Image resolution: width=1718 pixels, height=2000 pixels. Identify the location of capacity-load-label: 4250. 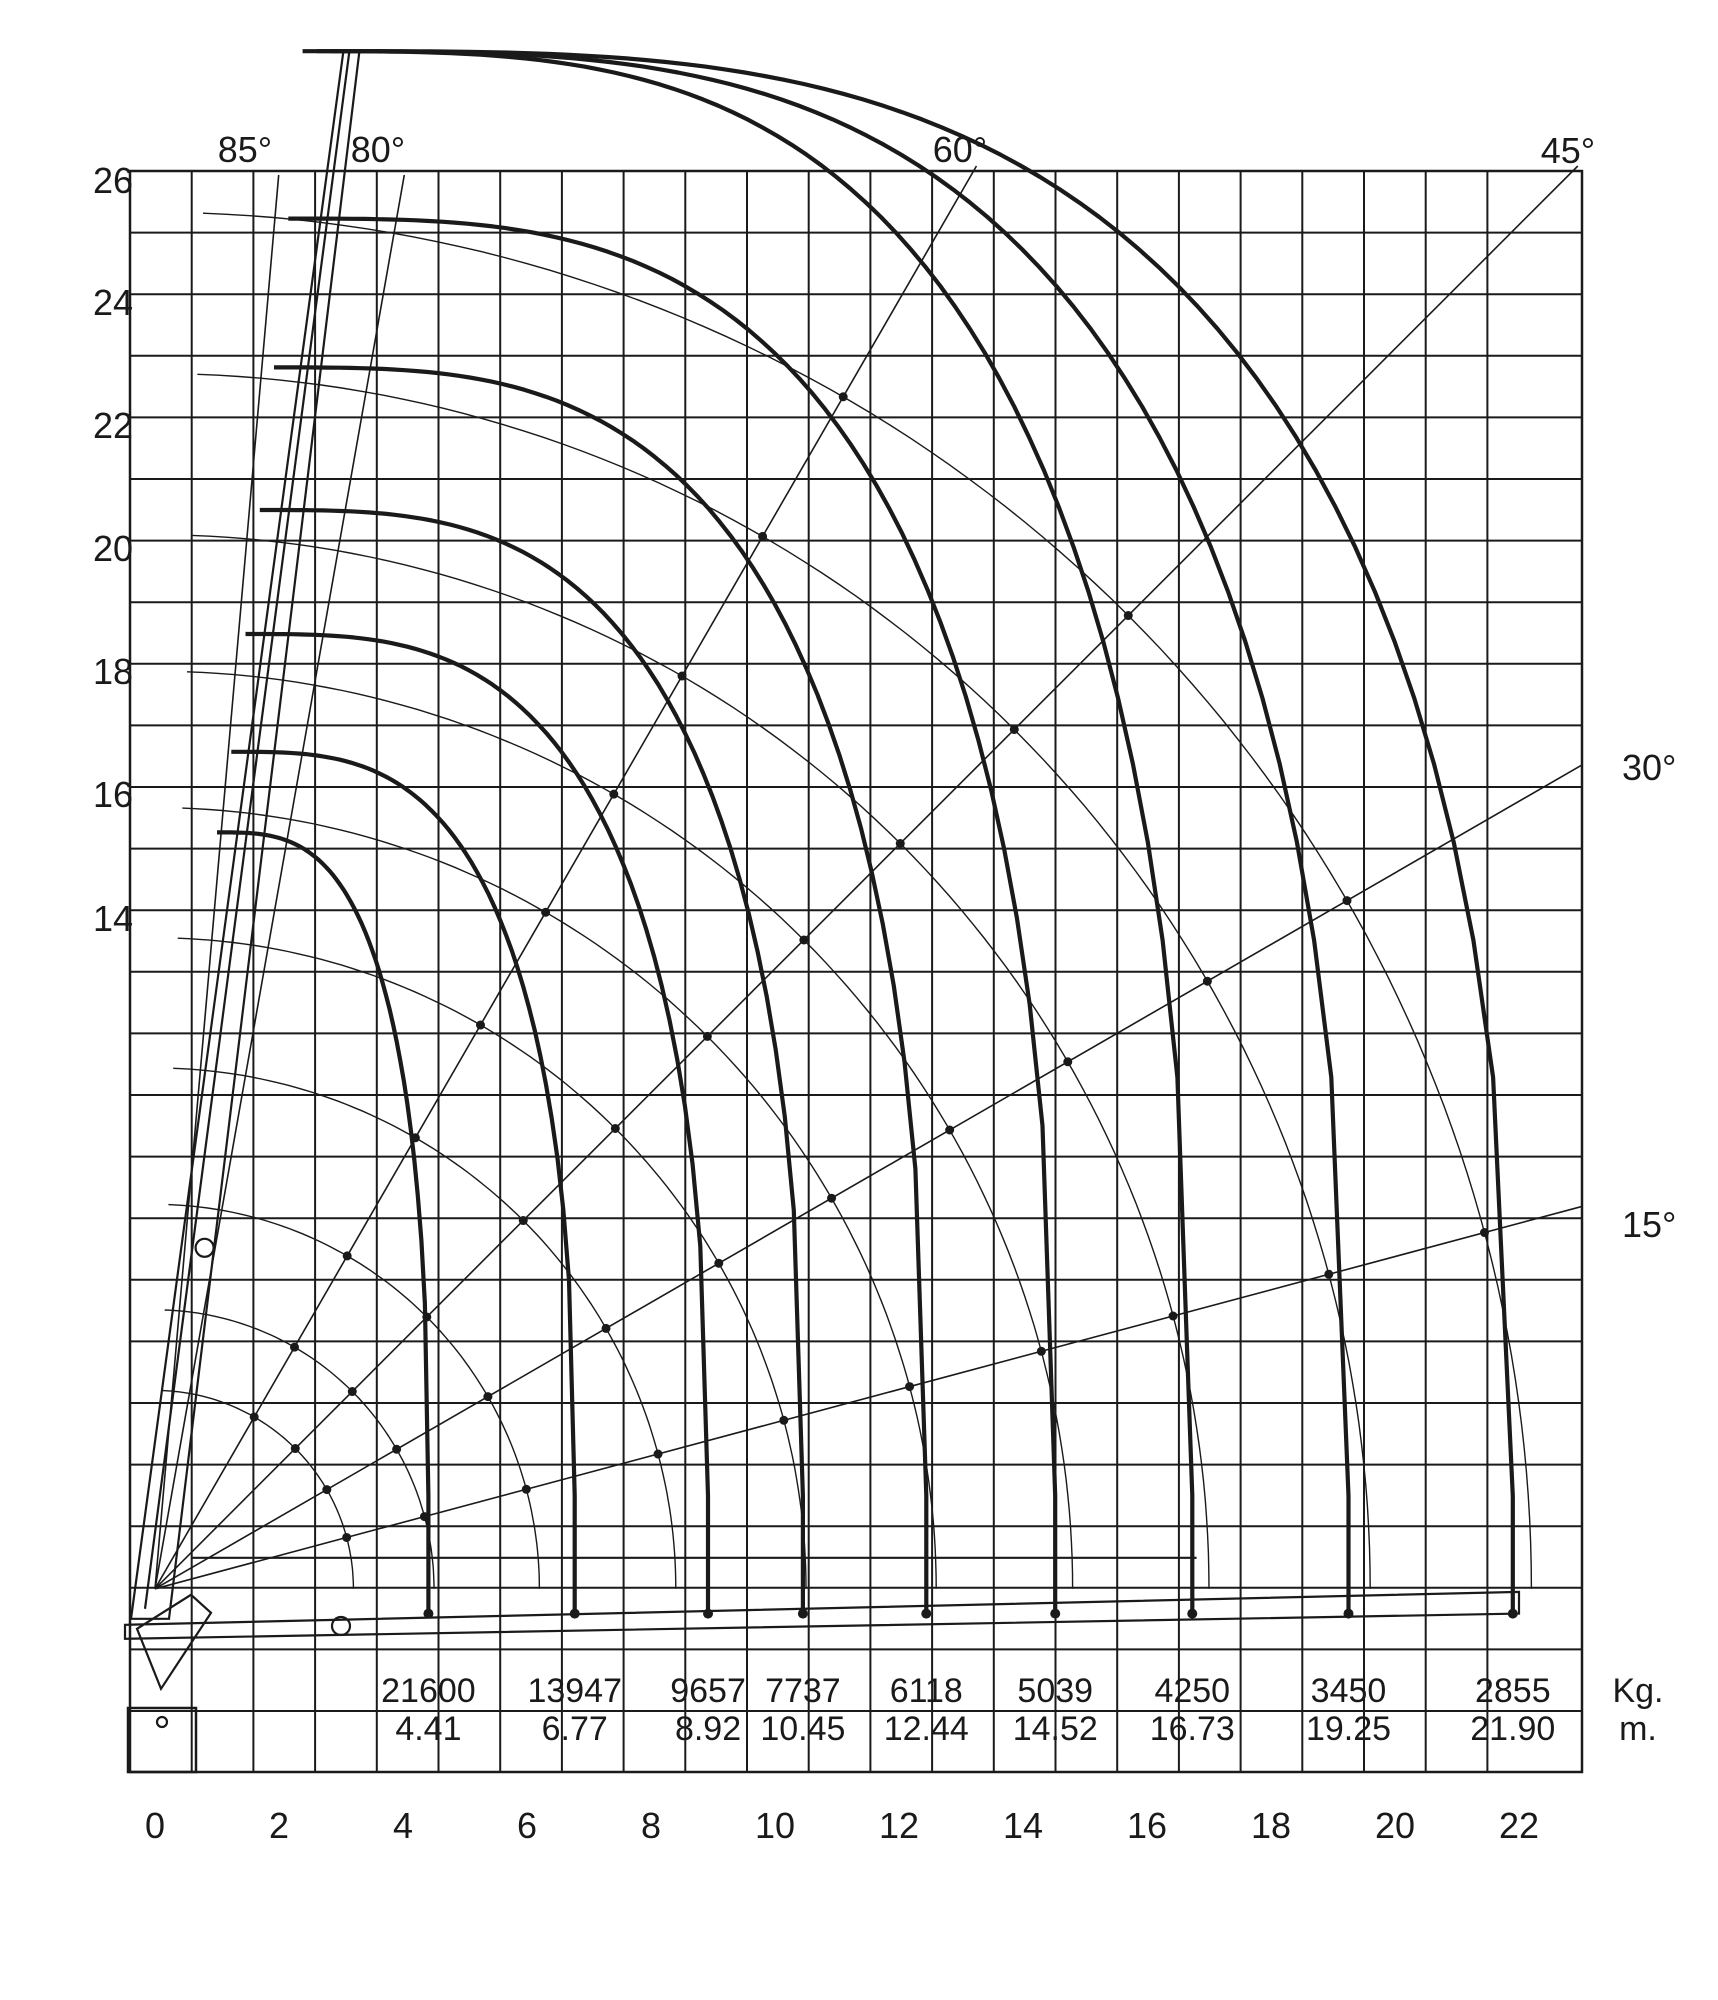
(1192, 1691).